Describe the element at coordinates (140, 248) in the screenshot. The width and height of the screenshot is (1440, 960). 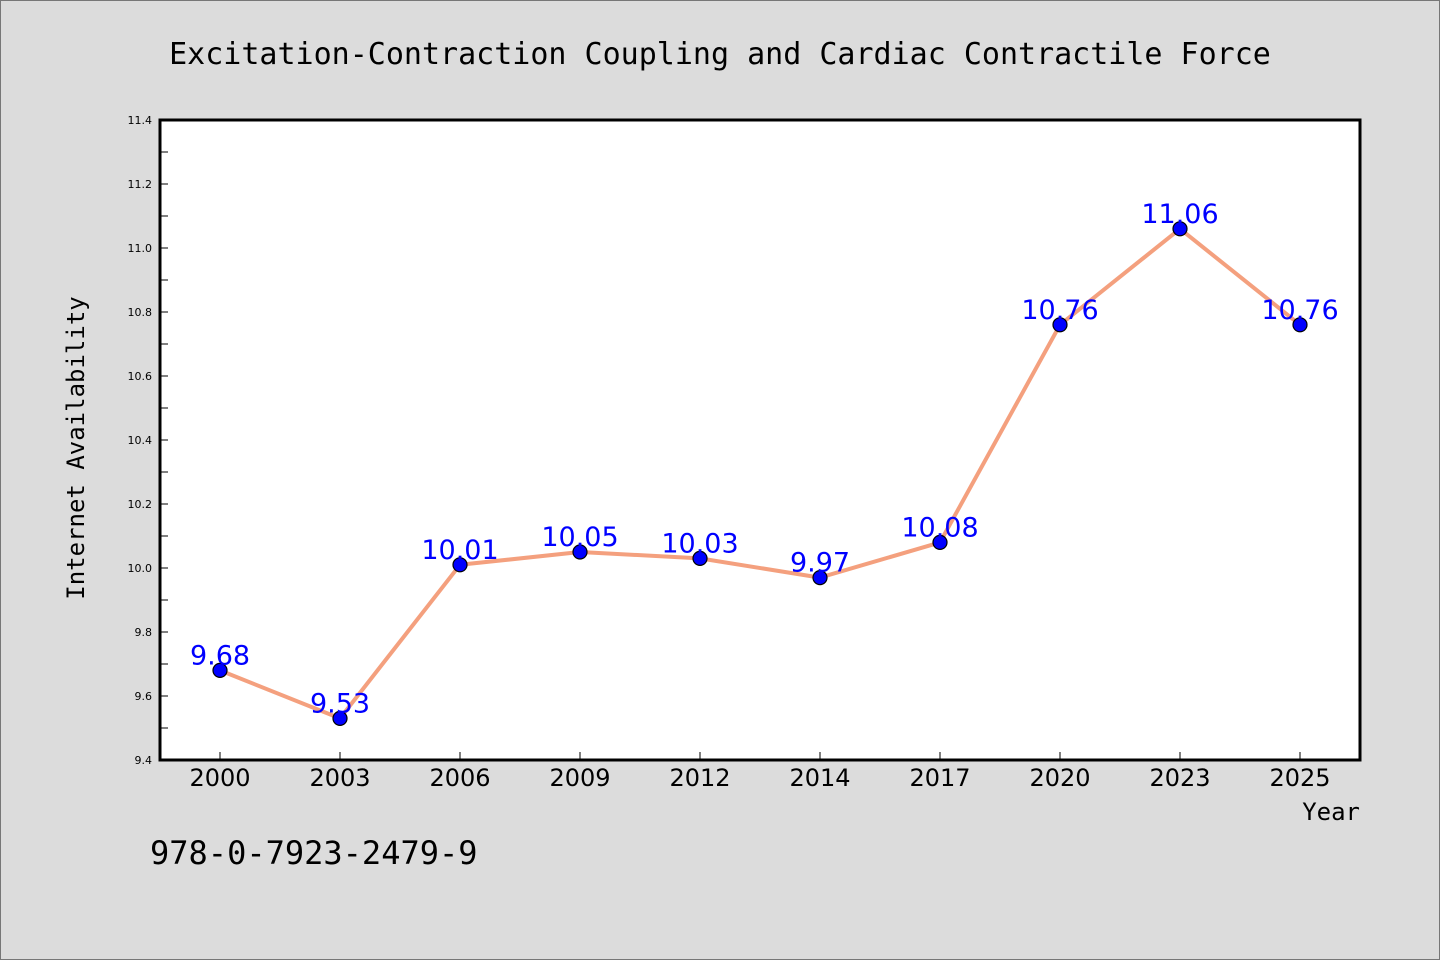
I see `y-tick-label: 11.0` at that location.